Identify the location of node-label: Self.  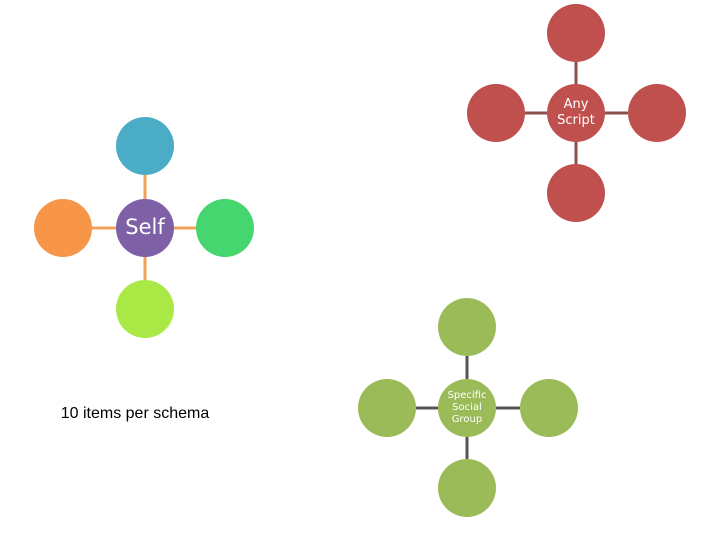
(145, 227).